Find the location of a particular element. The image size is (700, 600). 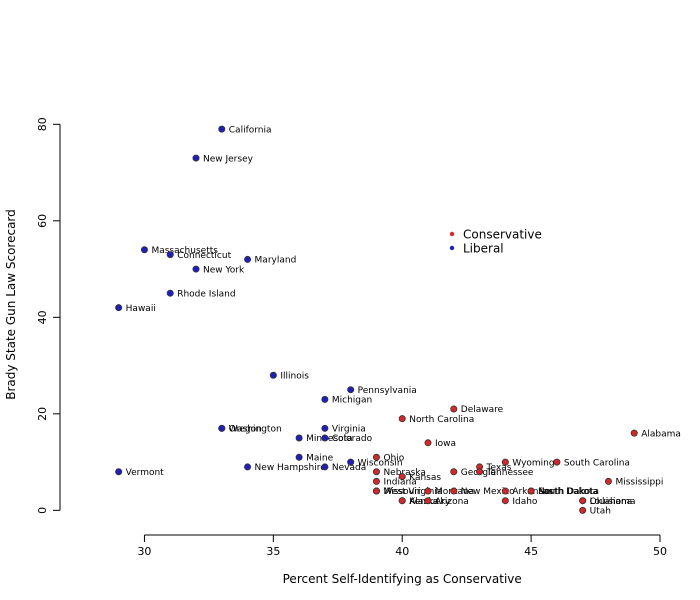

point-label: Nebraska is located at coordinates (404, 473).